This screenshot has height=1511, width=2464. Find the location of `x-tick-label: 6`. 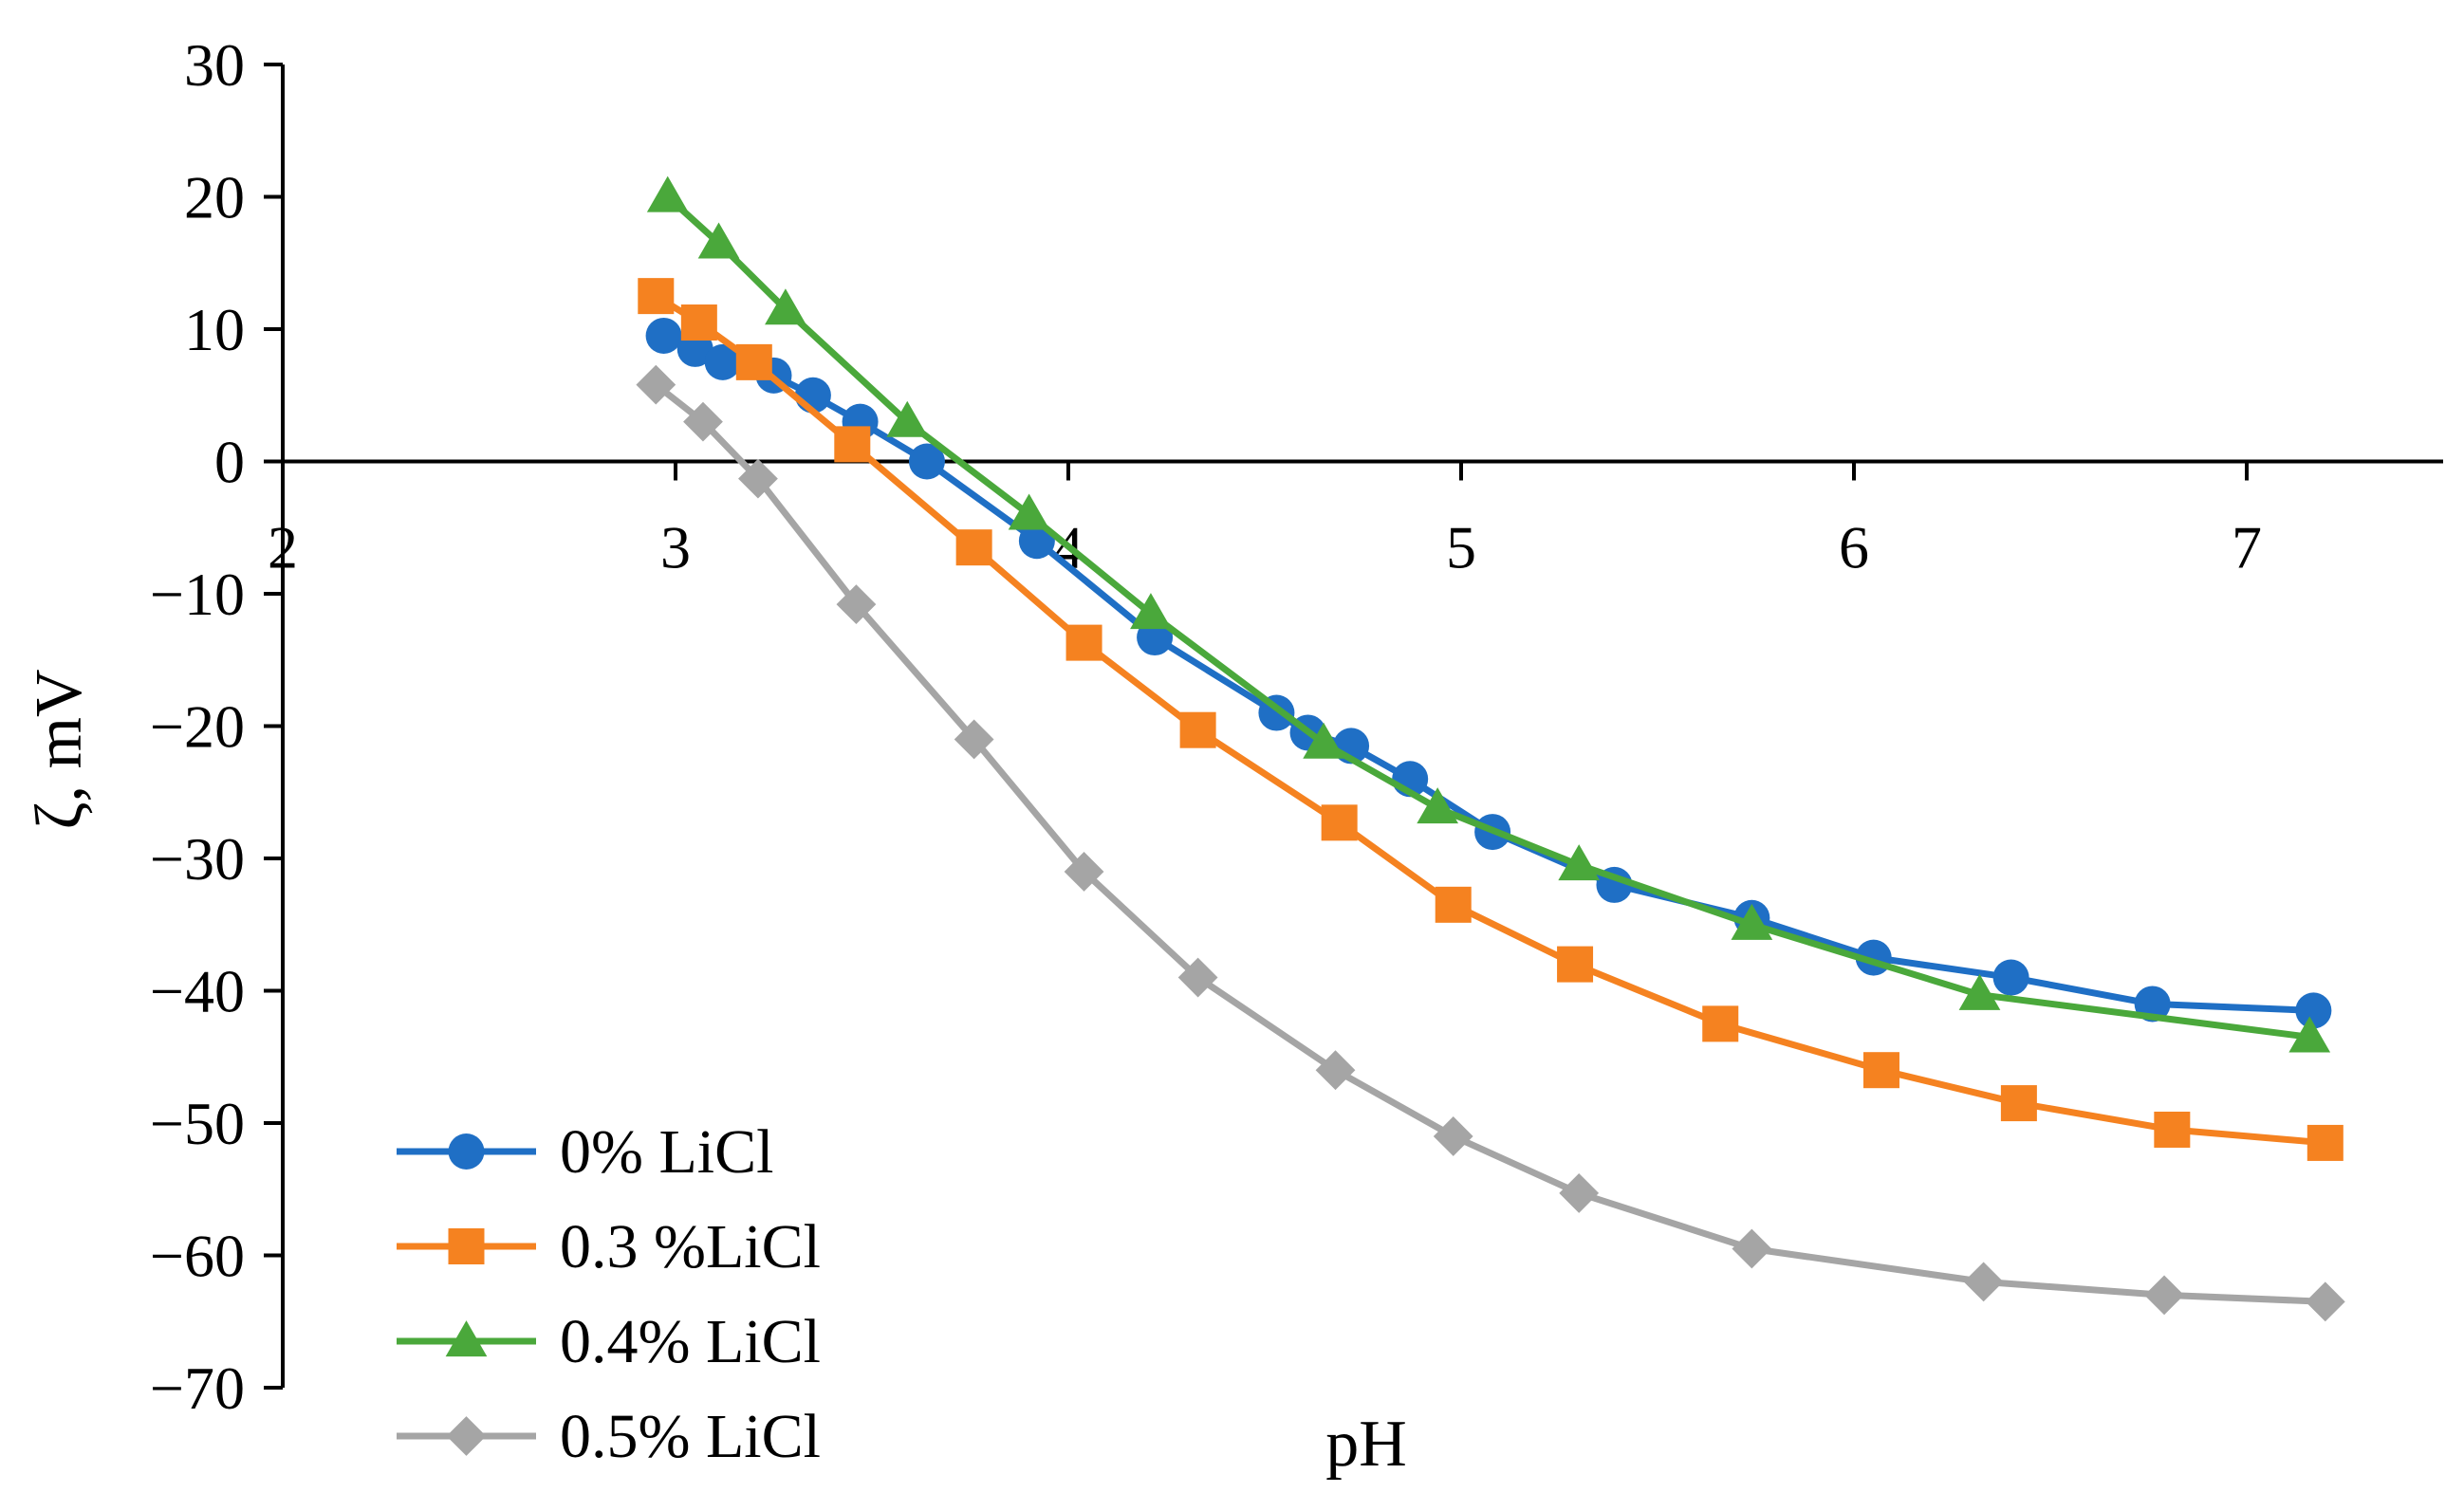

x-tick-label: 6 is located at coordinates (1854, 547).